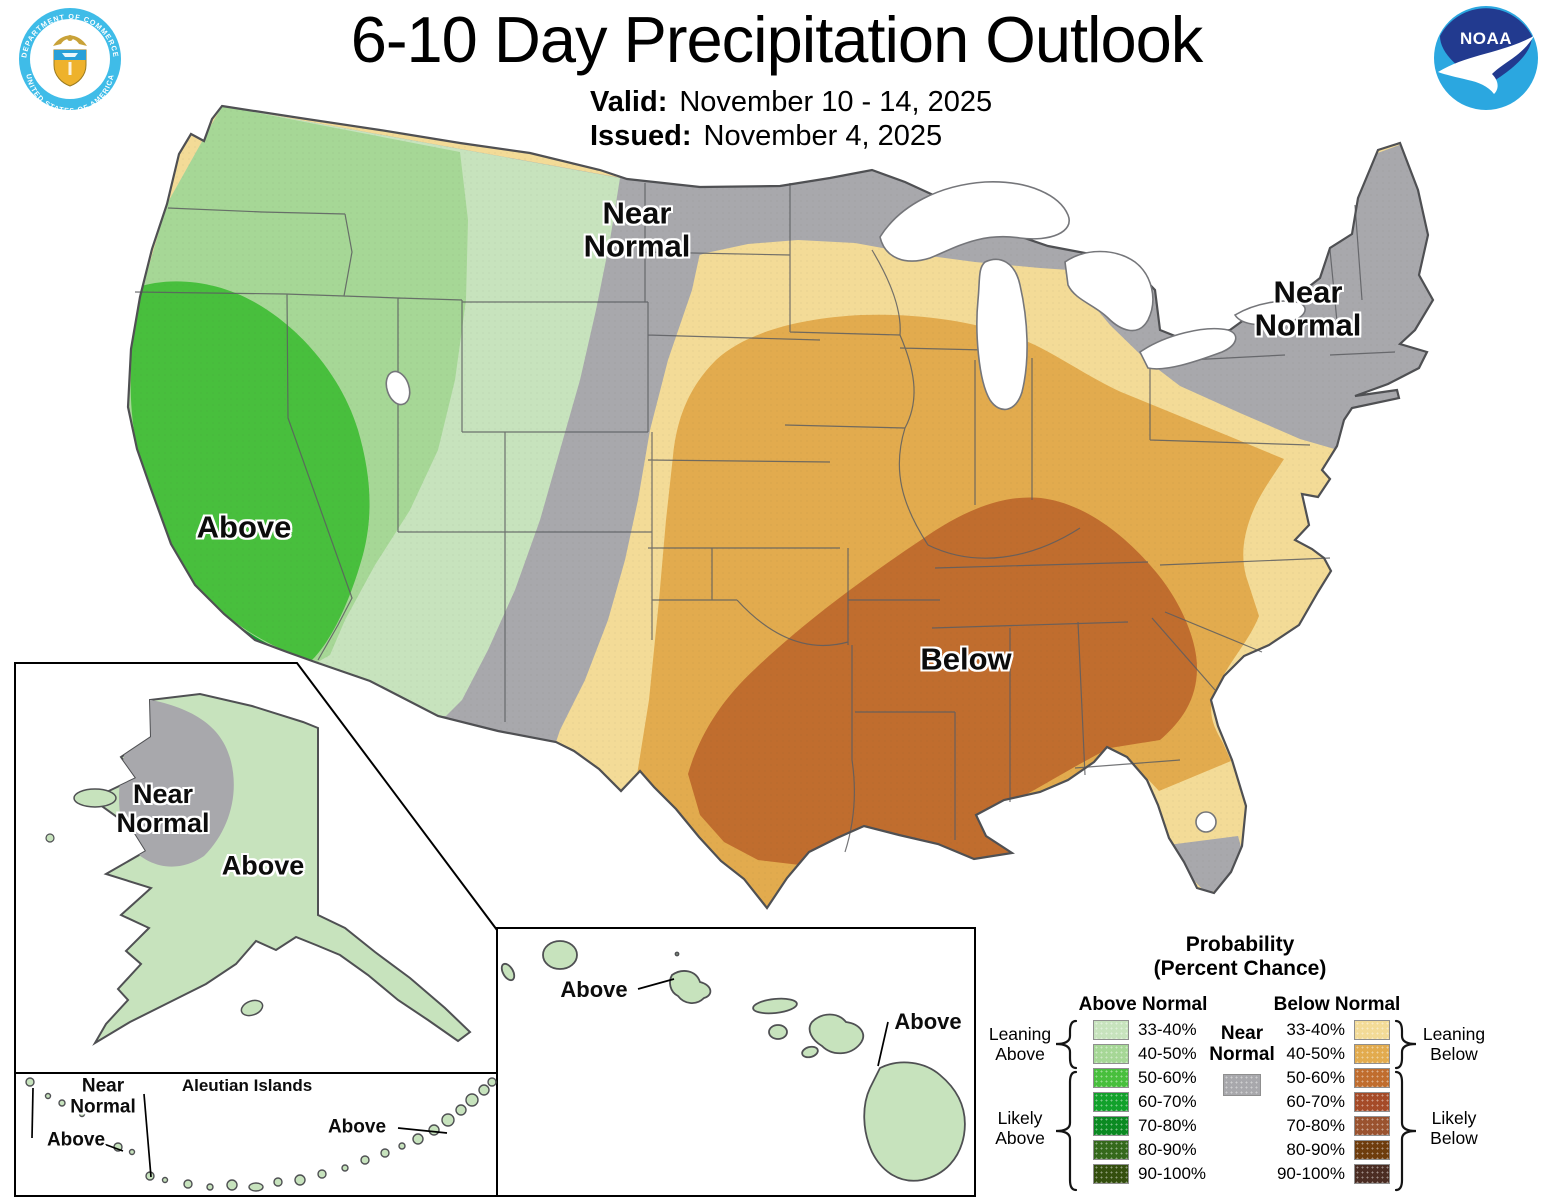 This screenshot has width=1553, height=1200. What do you see at coordinates (460, 1078) in the screenshot?
I see `label-pointer-lines` at bounding box center [460, 1078].